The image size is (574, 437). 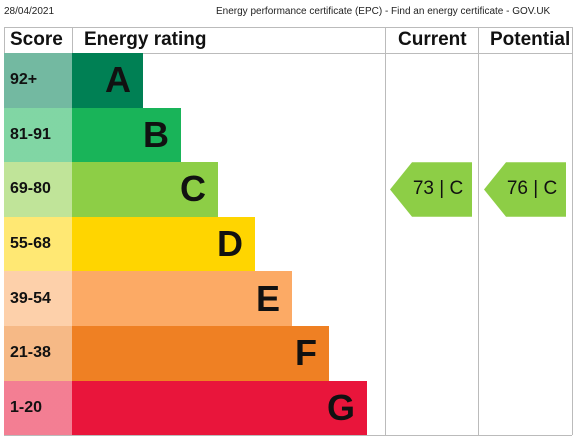 What do you see at coordinates (38, 80) in the screenshot?
I see `score-cell: 92+` at bounding box center [38, 80].